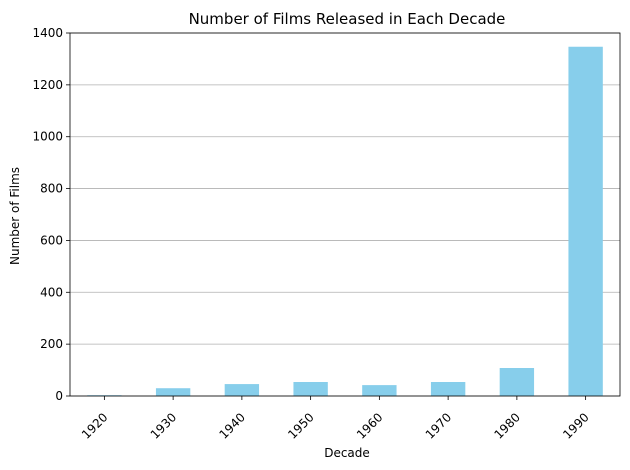  What do you see at coordinates (163, 425) in the screenshot?
I see `x-tick-label-1930: 1930` at bounding box center [163, 425].